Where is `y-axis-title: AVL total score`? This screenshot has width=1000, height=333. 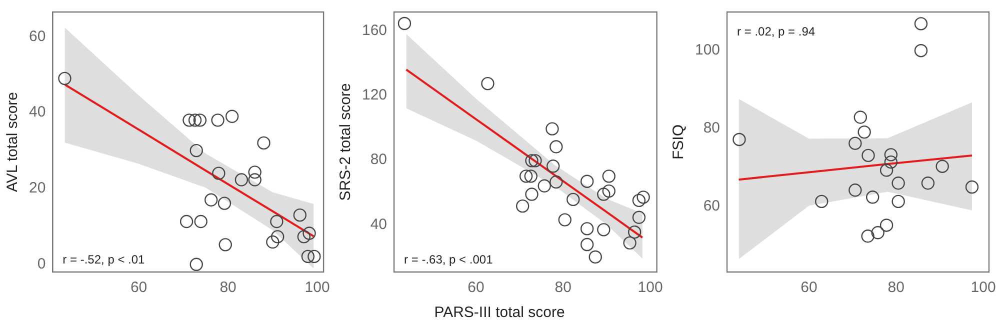
y-axis-title: AVL total score is located at coordinates (13, 142).